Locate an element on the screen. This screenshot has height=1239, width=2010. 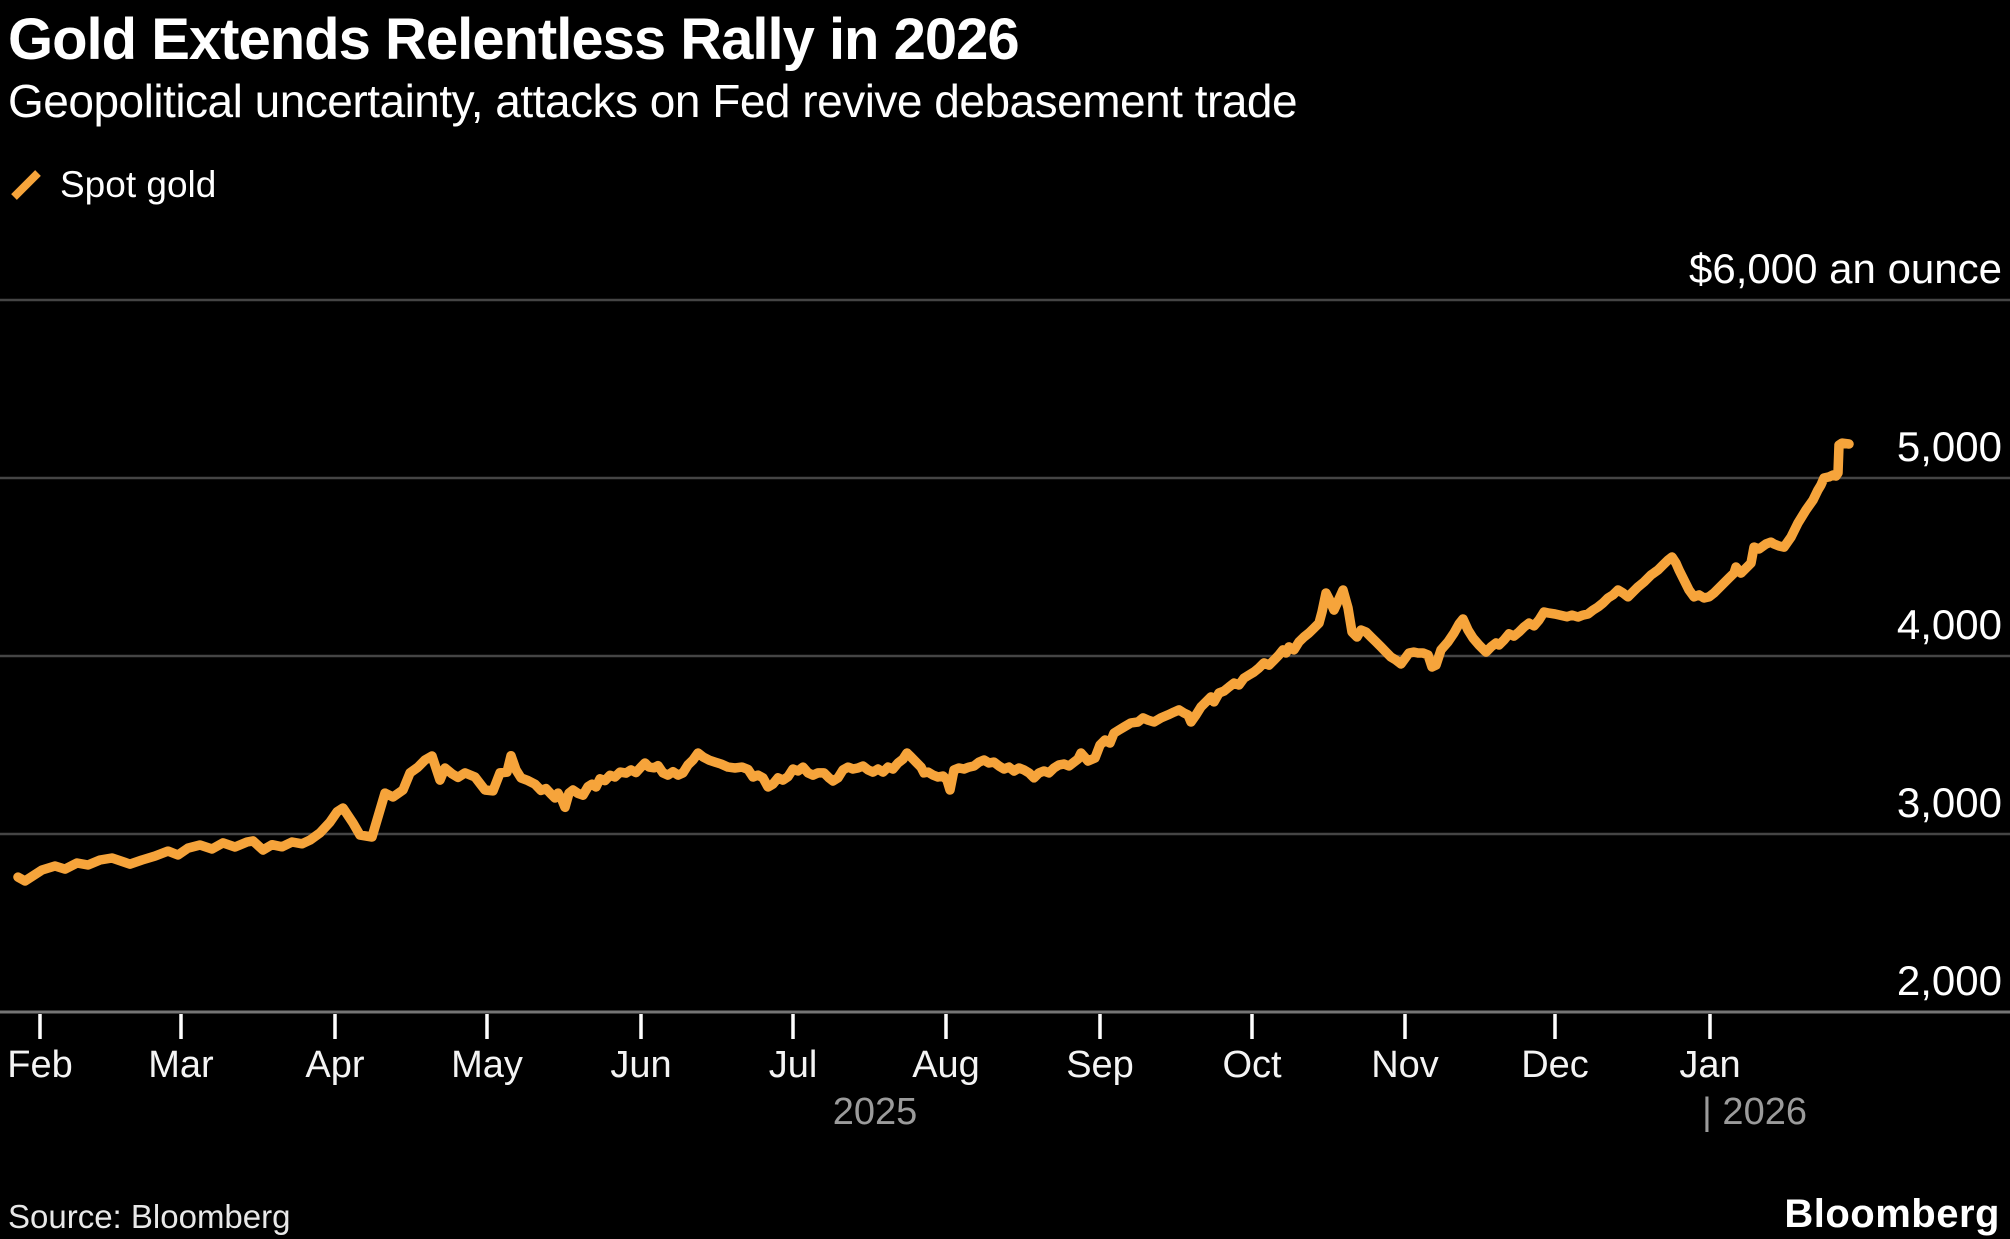
x-axis-label: Feb is located at coordinates (40, 1065).